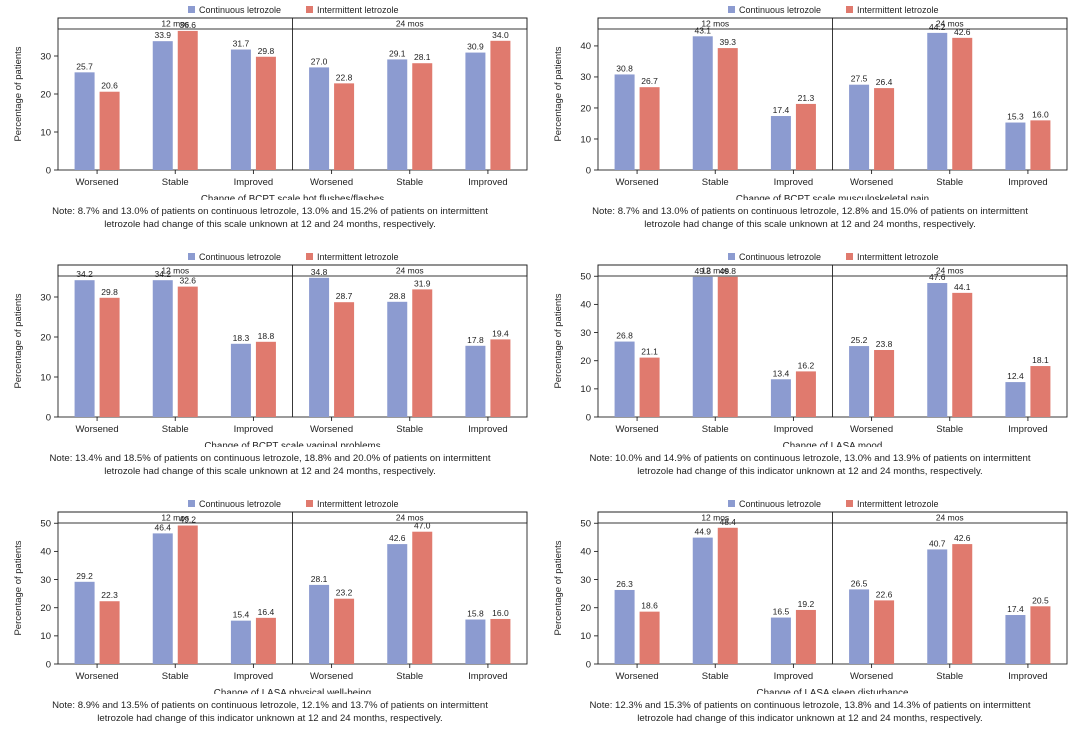 Image resolution: width=1080 pixels, height=741 pixels. What do you see at coordinates (833, 444) in the screenshot?
I see `x-axis-label: Change of LASA mood` at bounding box center [833, 444].